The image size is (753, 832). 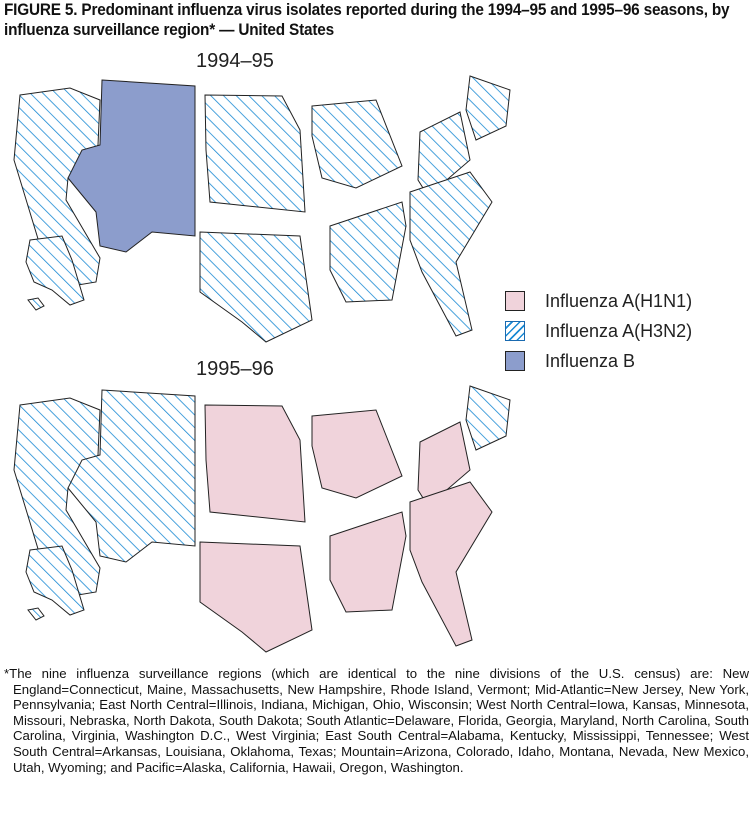 I want to click on legend-item-h1n1: Influenza A(H1N1), so click(x=598, y=301).